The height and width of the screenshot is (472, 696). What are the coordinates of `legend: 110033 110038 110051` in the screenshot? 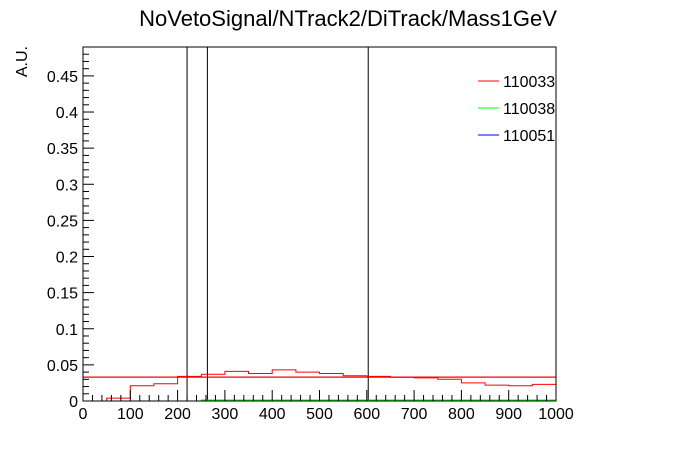 It's located at (516, 109).